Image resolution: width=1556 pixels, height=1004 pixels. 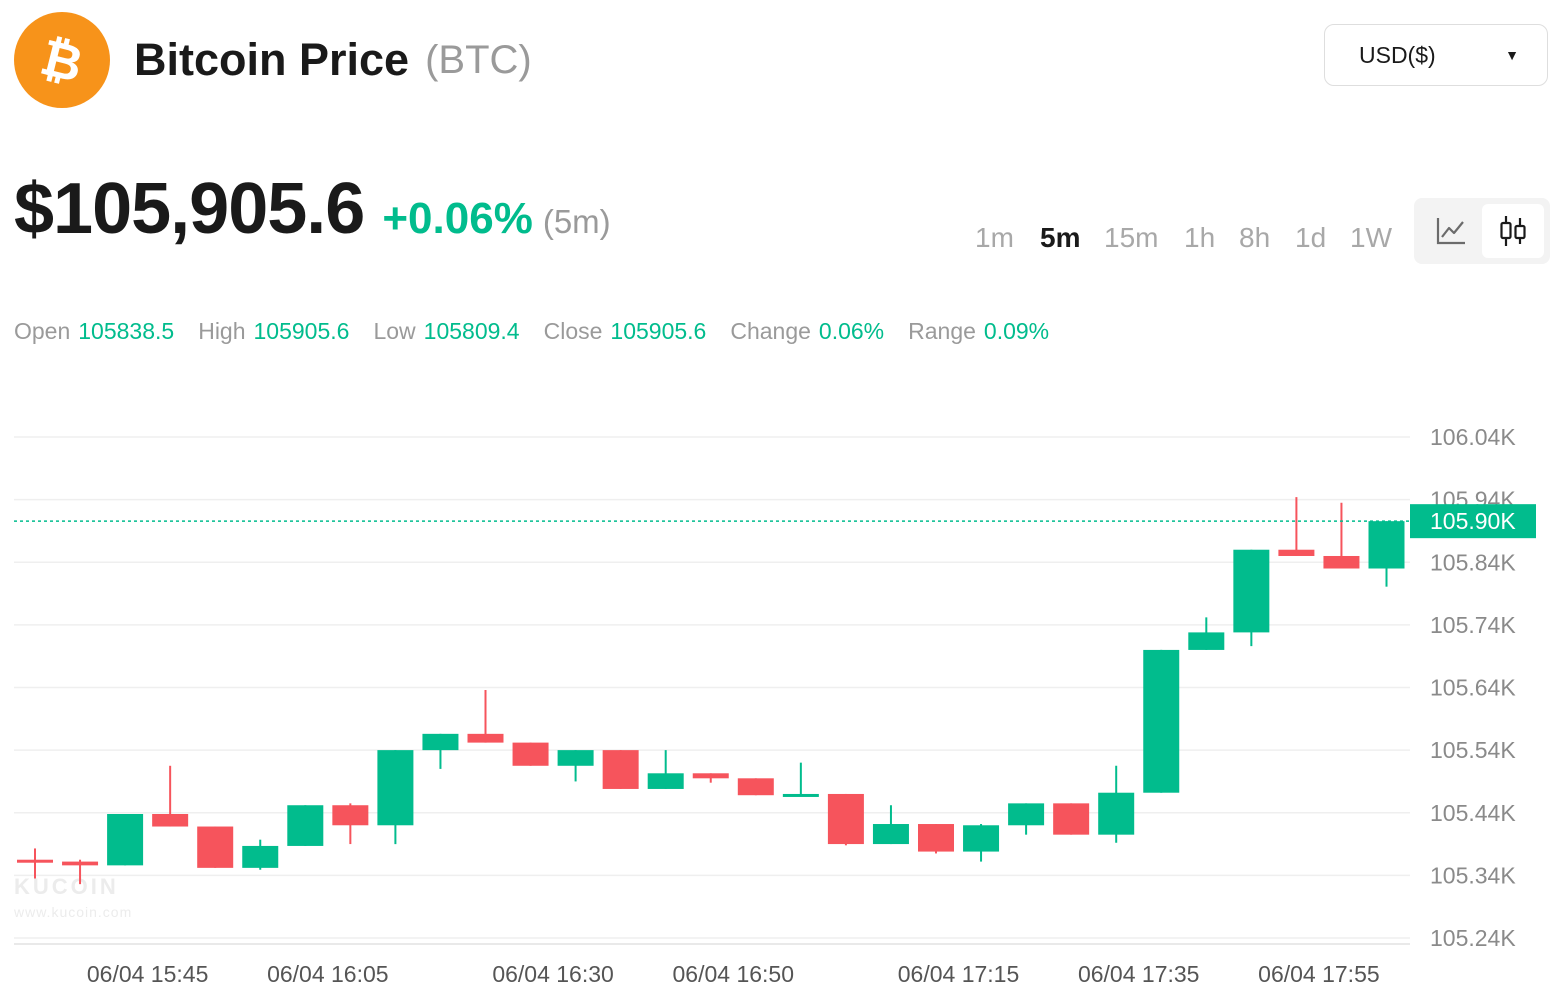 I want to click on chart-view-toggle, so click(x=1482, y=231).